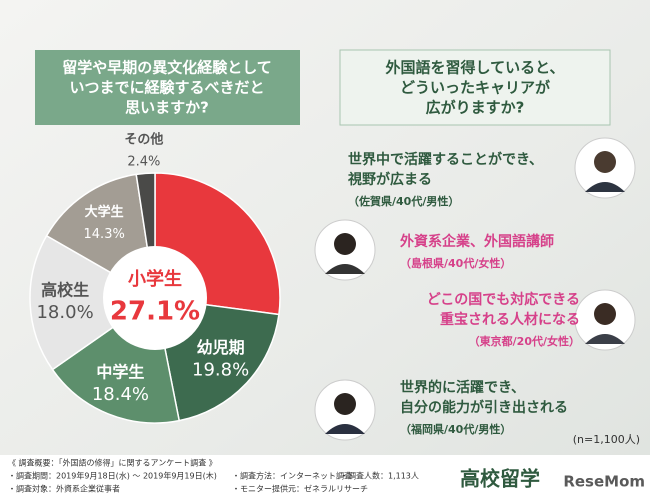 This screenshot has height=500, width=650. What do you see at coordinates (475, 68) in the screenshot?
I see `header-line: 外国語を習得していると、` at bounding box center [475, 68].